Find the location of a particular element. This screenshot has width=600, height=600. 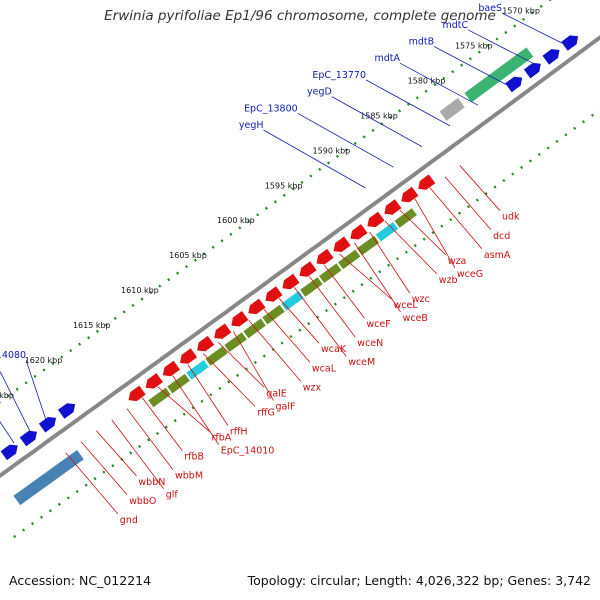

scale-tick-label: 1605 kbp is located at coordinates (188, 255).